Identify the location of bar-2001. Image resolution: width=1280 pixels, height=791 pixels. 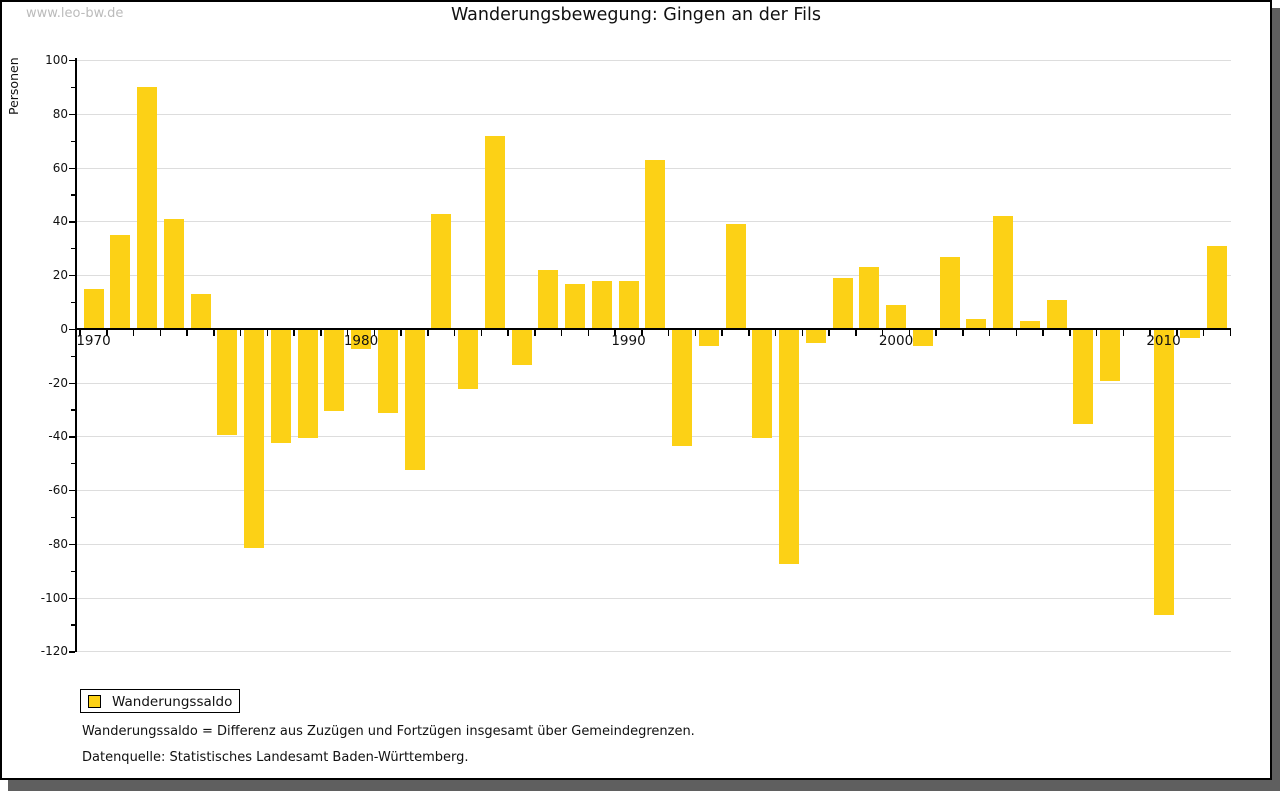
(922, 338).